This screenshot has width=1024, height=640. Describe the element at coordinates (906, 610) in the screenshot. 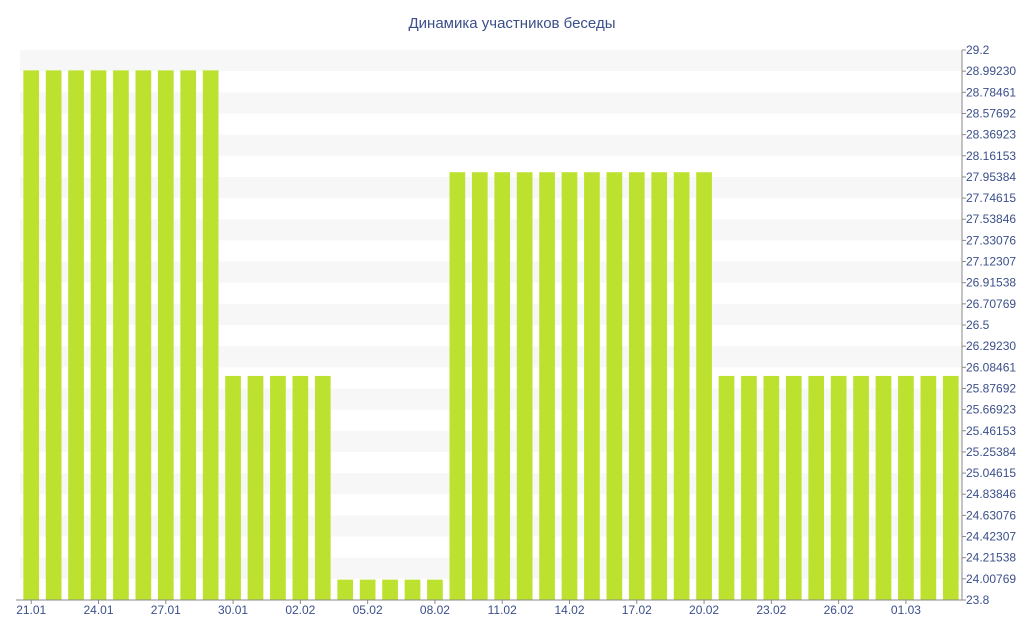

I see `x-tick-label: 01.03` at that location.